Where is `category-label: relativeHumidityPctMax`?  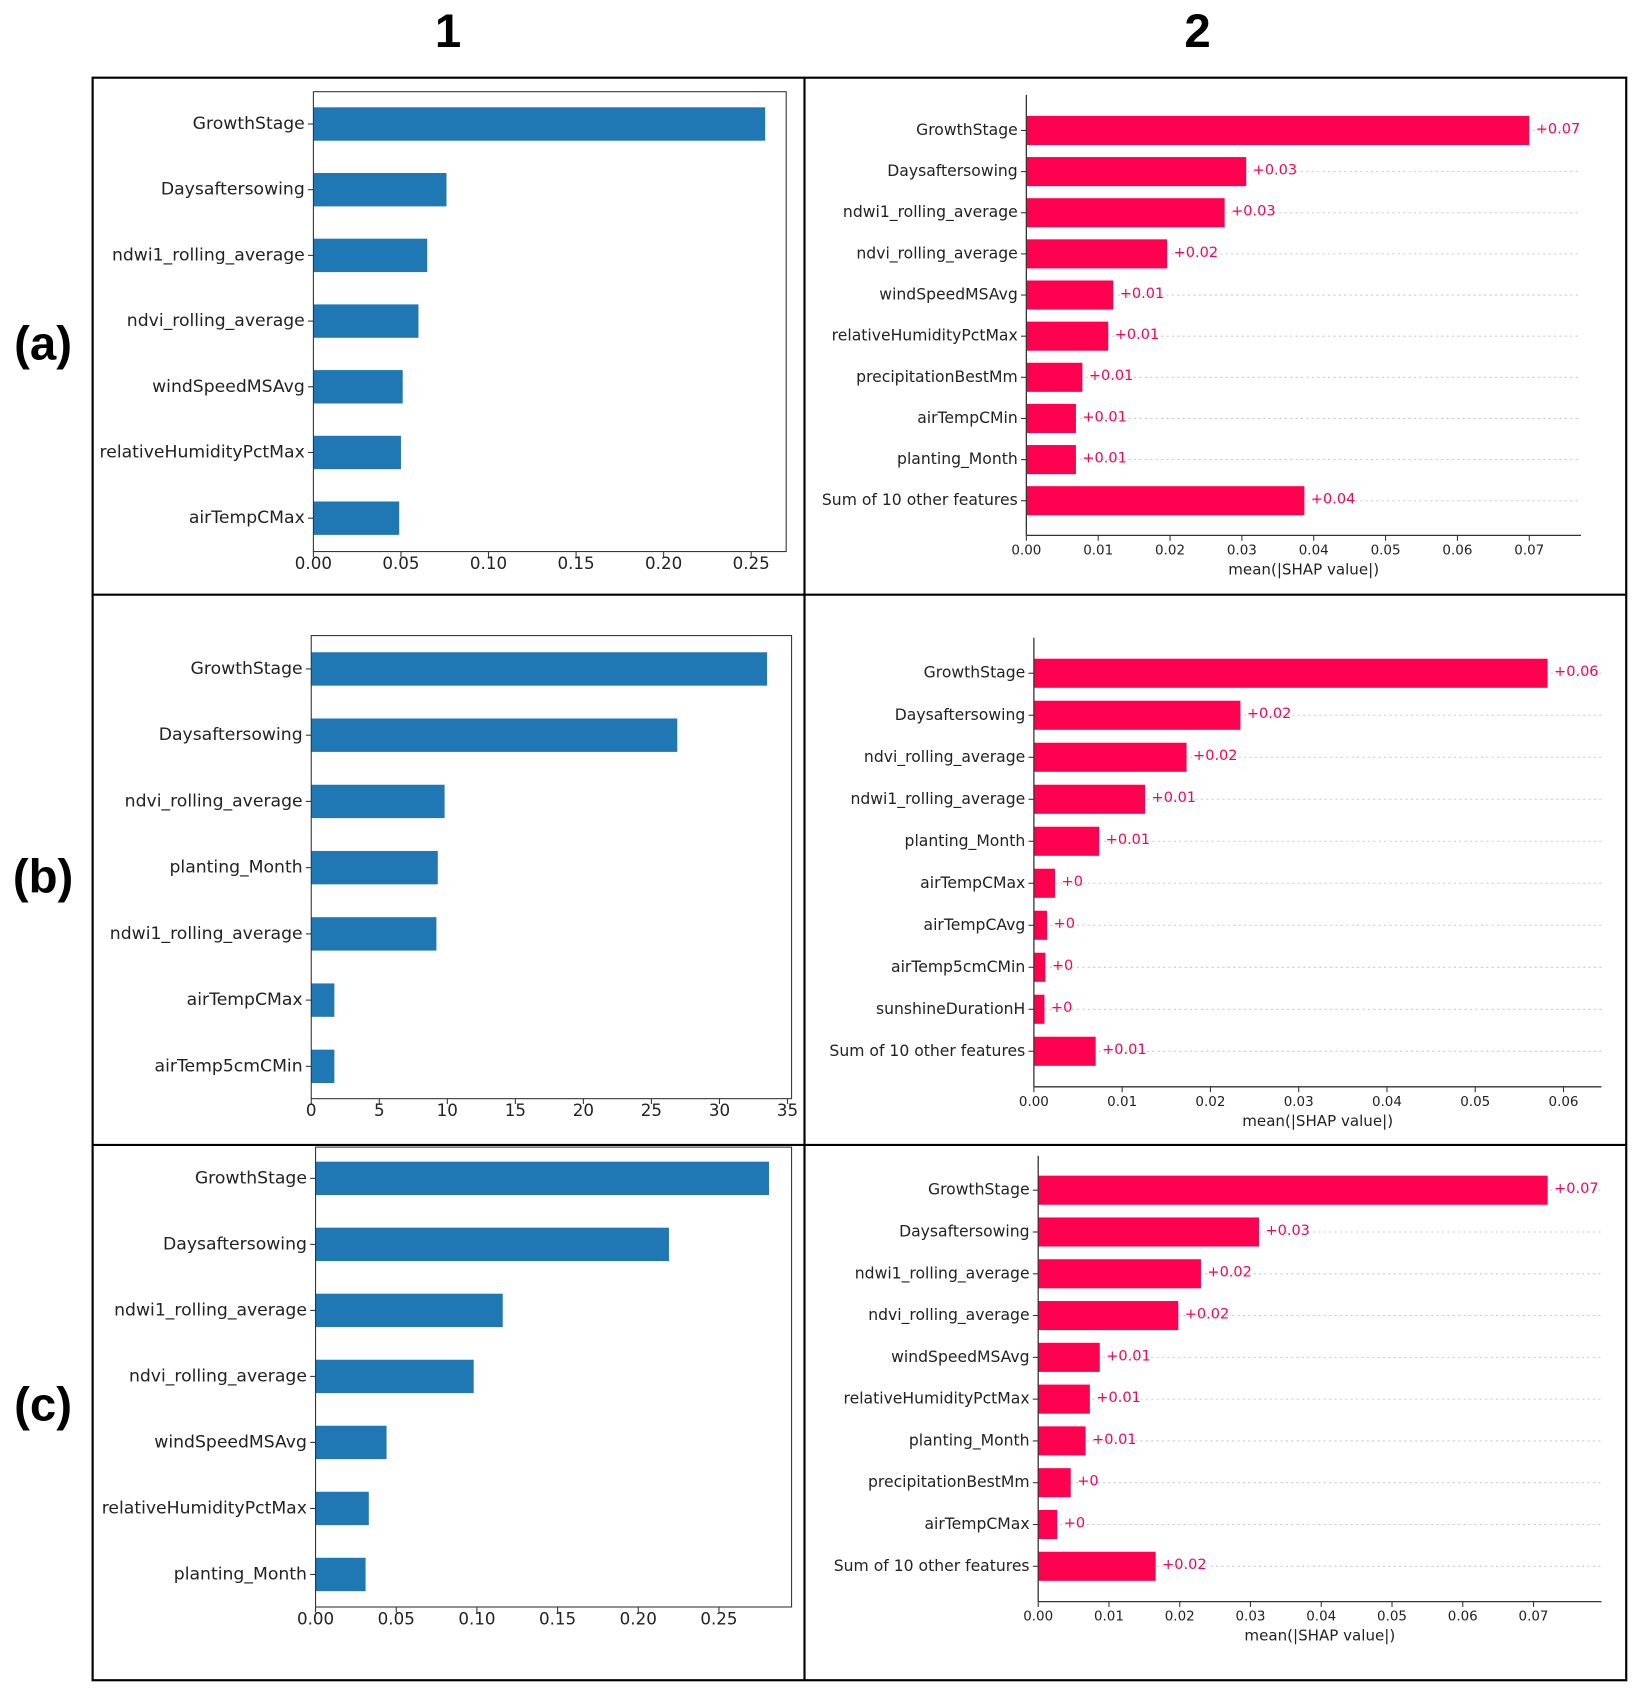
category-label: relativeHumidityPctMax is located at coordinates (204, 1508).